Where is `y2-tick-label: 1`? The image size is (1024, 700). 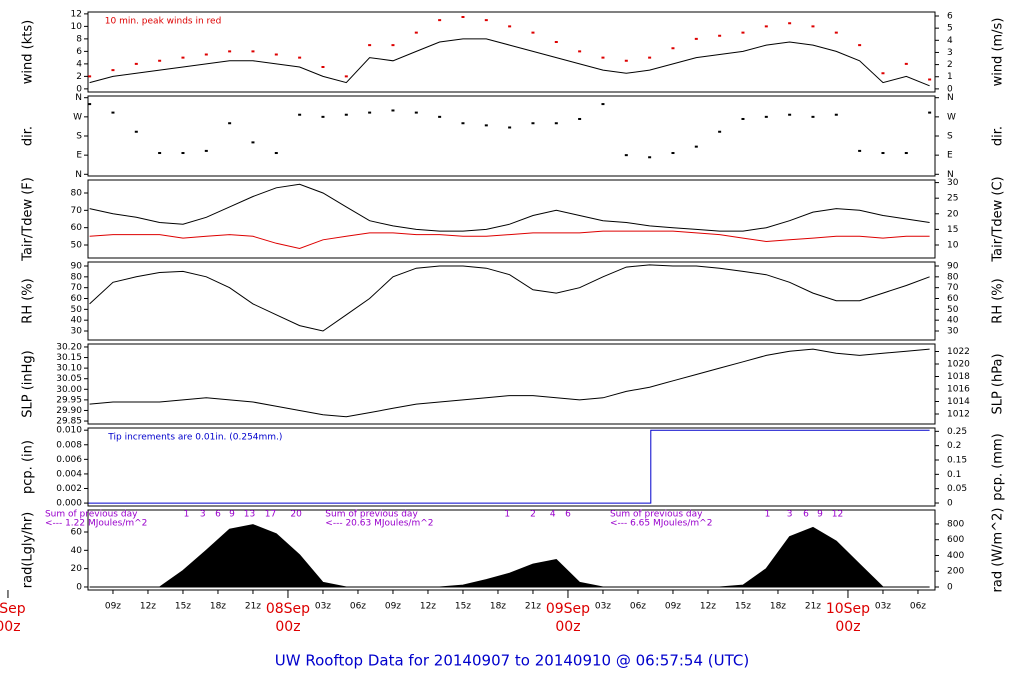
y2-tick-label: 1 is located at coordinates (950, 77).